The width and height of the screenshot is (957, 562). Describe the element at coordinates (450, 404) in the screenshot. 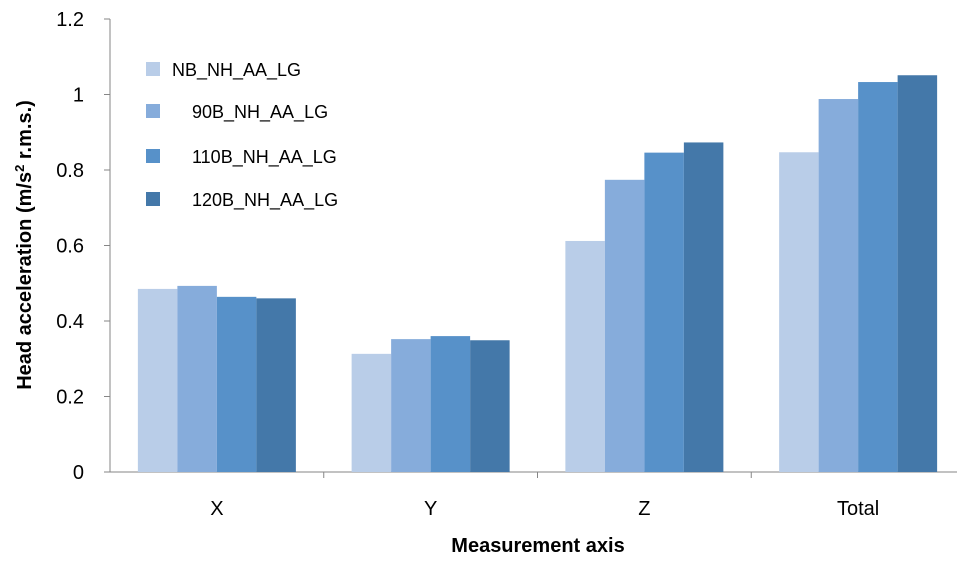

I see `bar-110B_NH_AA_LG-Y` at that location.